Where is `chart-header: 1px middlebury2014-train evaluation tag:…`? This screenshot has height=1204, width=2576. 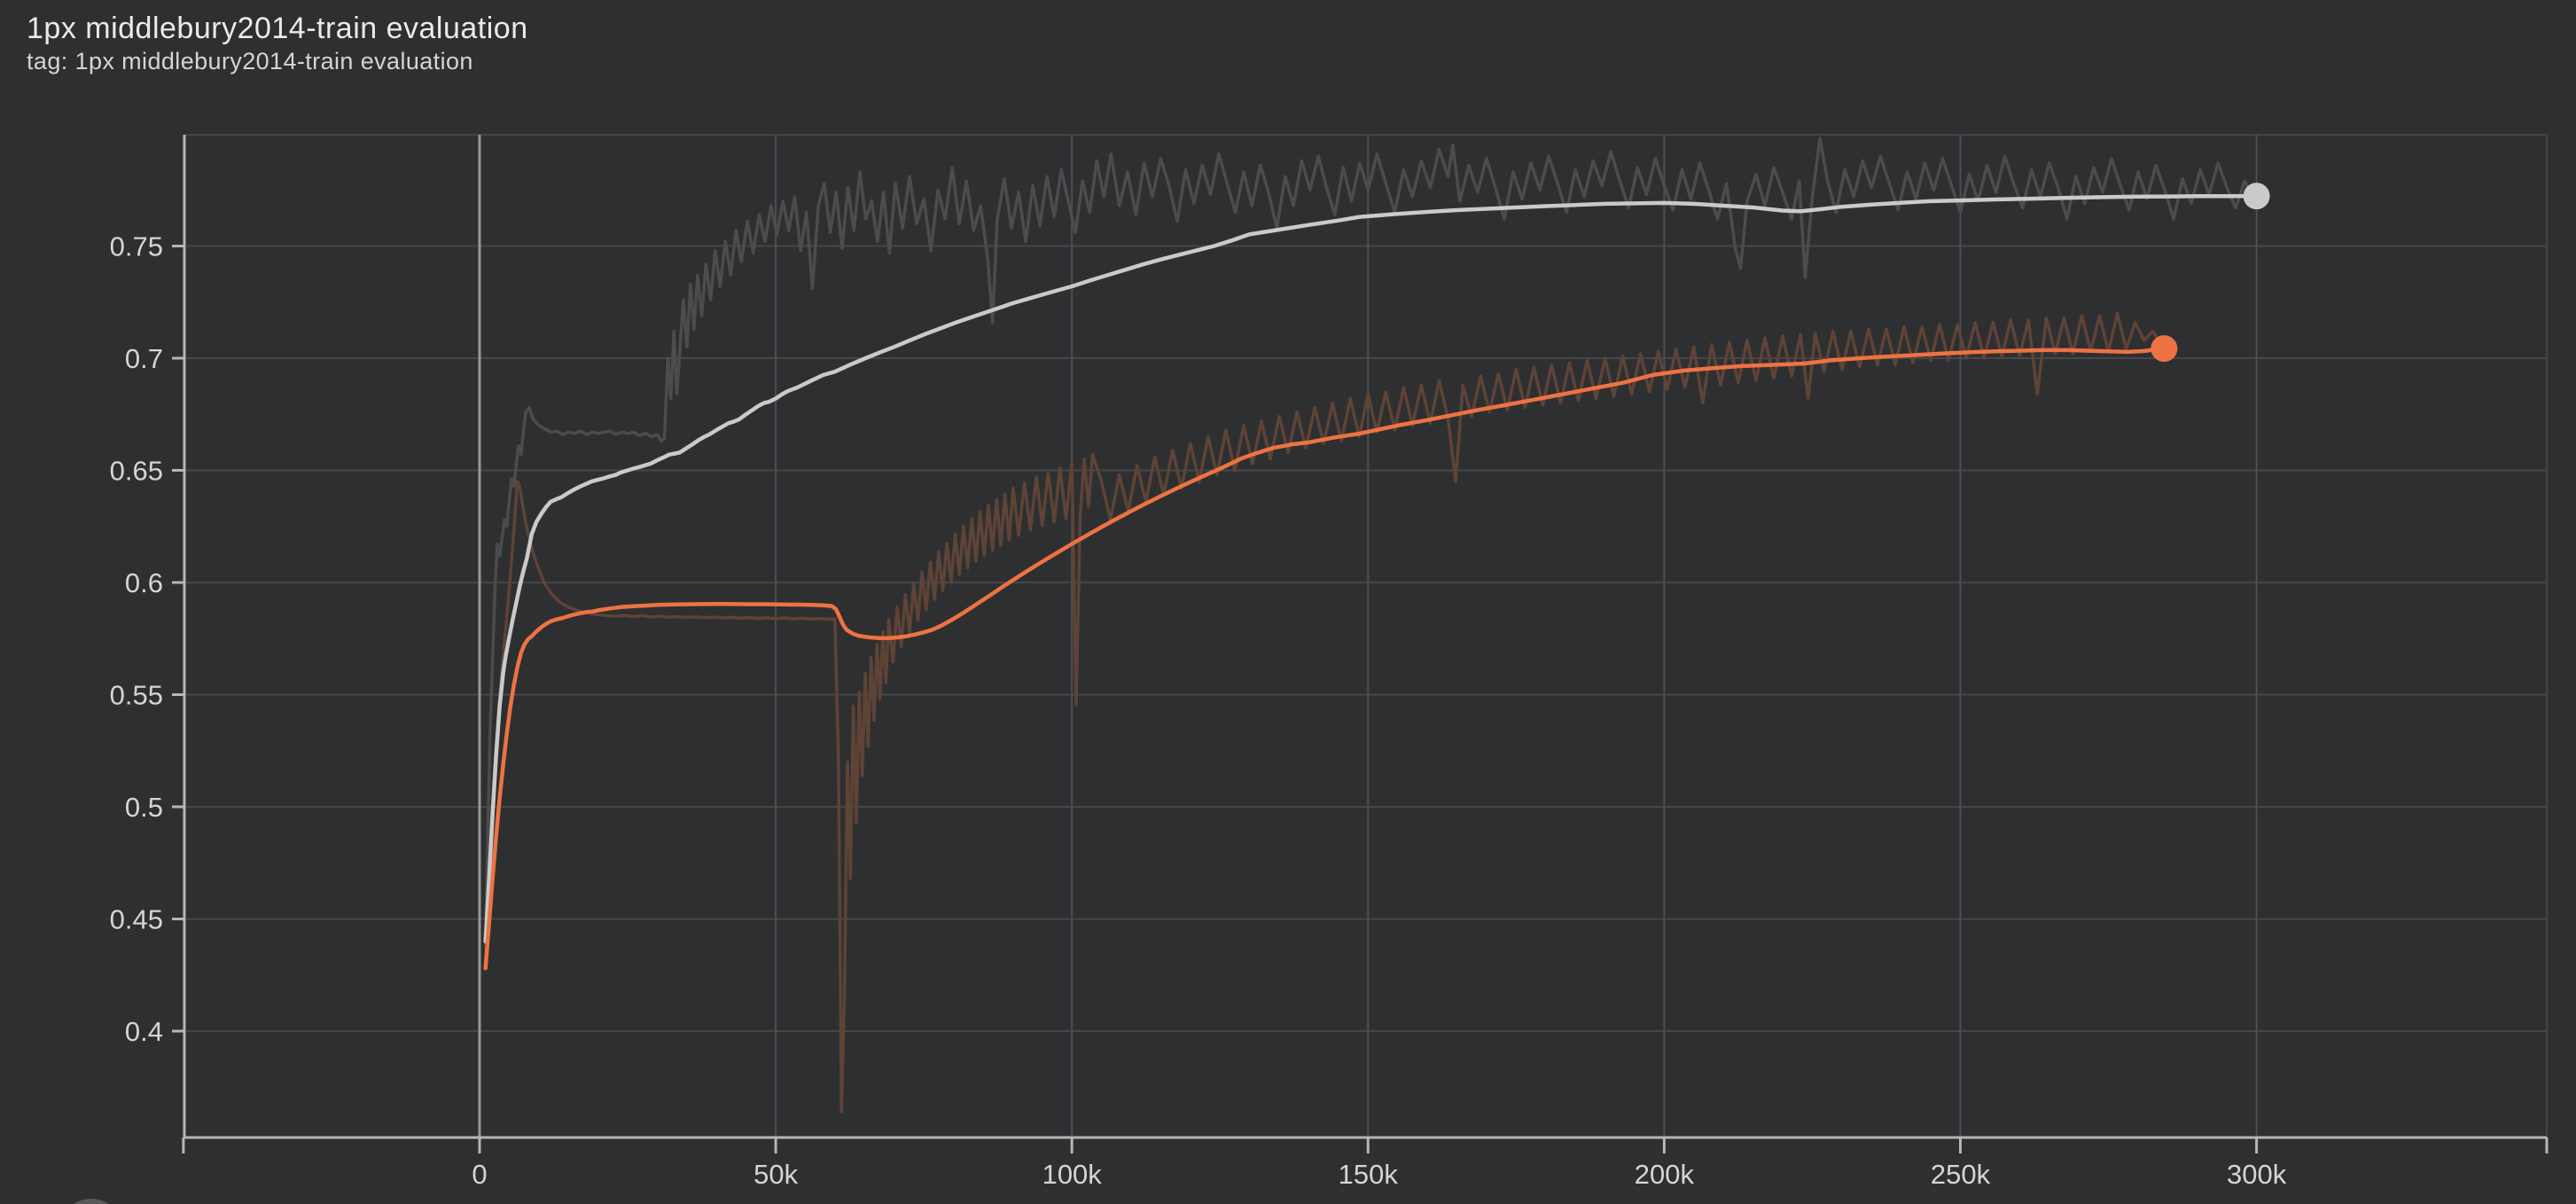 chart-header: 1px middlebury2014-train evaluation tag:… is located at coordinates (277, 43).